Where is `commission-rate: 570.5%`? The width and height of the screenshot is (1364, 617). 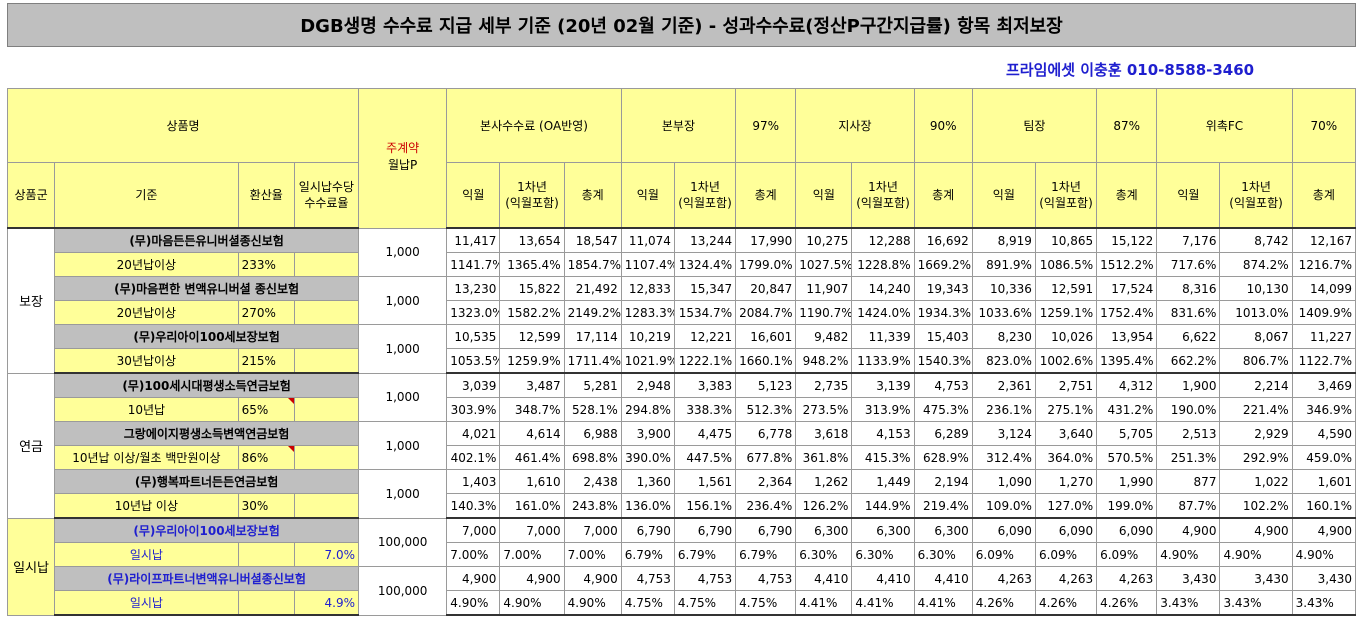 commission-rate: 570.5% is located at coordinates (1127, 457).